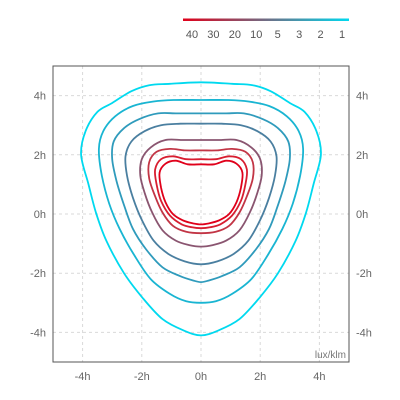 The height and width of the screenshot is (400, 400). What do you see at coordinates (330, 355) in the screenshot?
I see `unit-label: lux/klm` at bounding box center [330, 355].